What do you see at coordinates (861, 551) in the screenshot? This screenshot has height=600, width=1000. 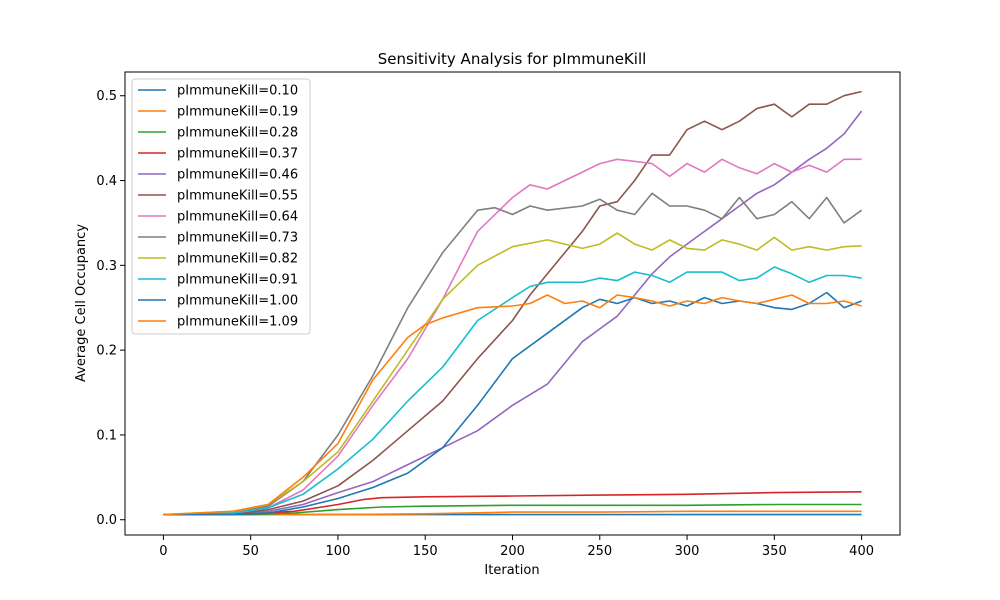 I see `x-tick-label: 400` at bounding box center [861, 551].